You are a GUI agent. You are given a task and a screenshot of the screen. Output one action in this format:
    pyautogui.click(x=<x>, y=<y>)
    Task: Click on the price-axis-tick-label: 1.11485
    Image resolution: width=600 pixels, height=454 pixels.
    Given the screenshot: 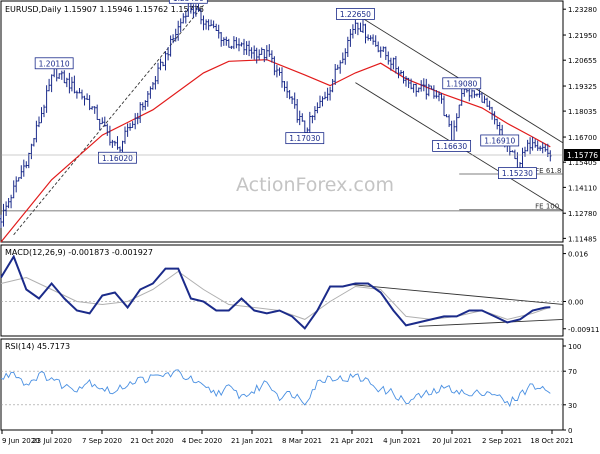 What is the action you would take?
    pyautogui.click(x=582, y=239)
    